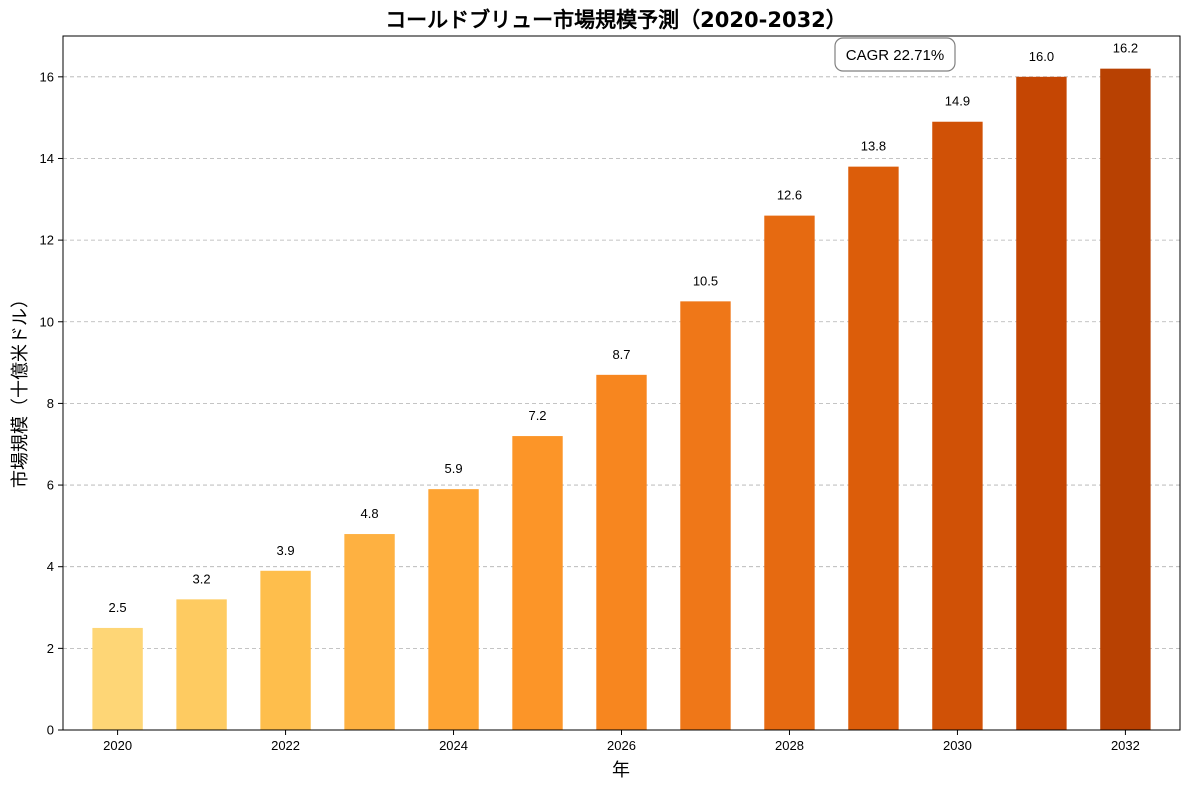 The width and height of the screenshot is (1189, 790). What do you see at coordinates (705, 515) in the screenshot?
I see `bar-2027` at bounding box center [705, 515].